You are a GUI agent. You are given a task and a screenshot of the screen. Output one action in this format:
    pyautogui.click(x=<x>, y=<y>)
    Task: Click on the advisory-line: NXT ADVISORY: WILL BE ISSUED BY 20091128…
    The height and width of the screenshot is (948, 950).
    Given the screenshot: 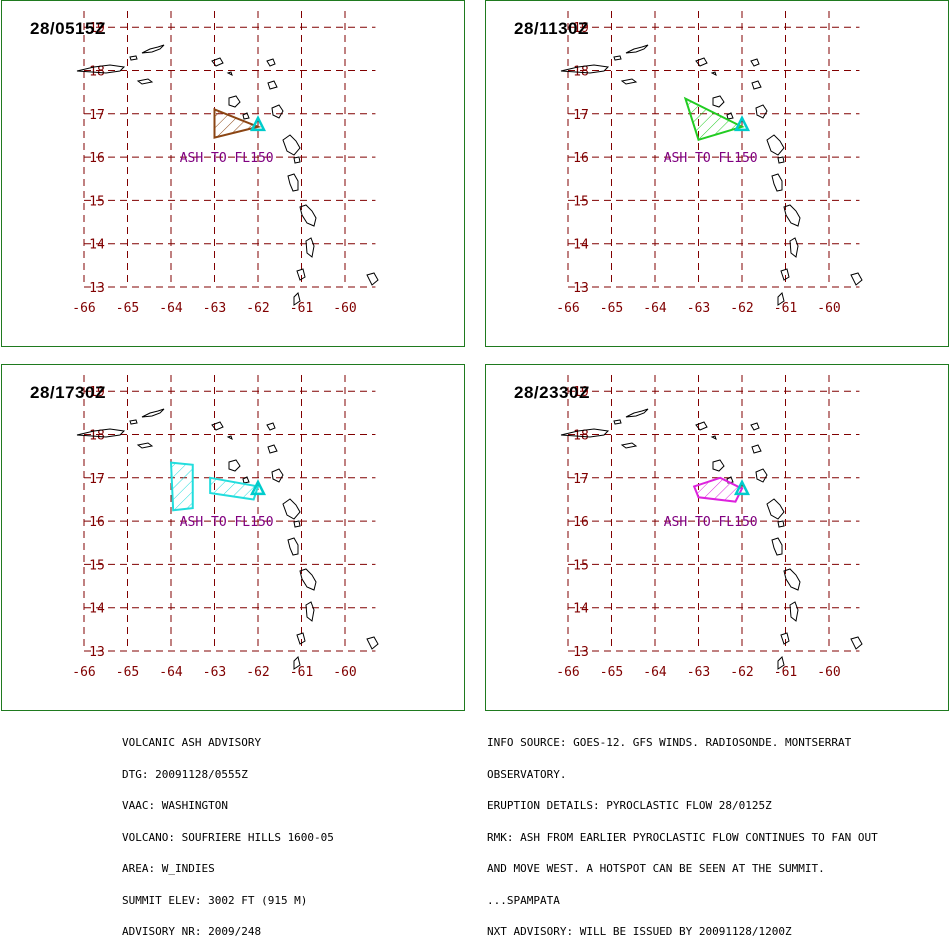 What is the action you would take?
    pyautogui.click(x=639, y=931)
    